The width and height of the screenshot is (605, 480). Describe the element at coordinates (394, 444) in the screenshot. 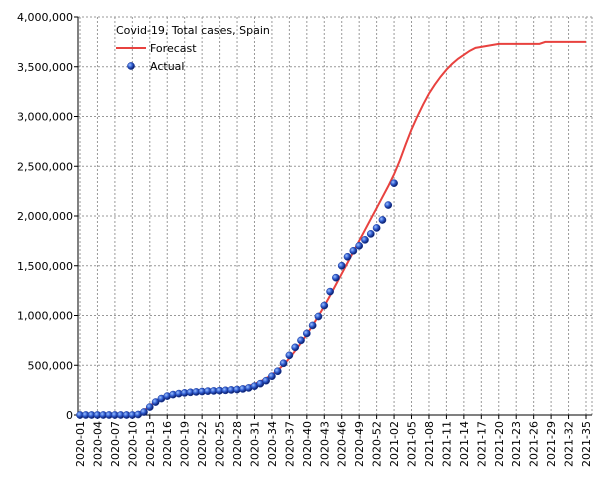

I see `x-tick-label: 2021-02` at that location.